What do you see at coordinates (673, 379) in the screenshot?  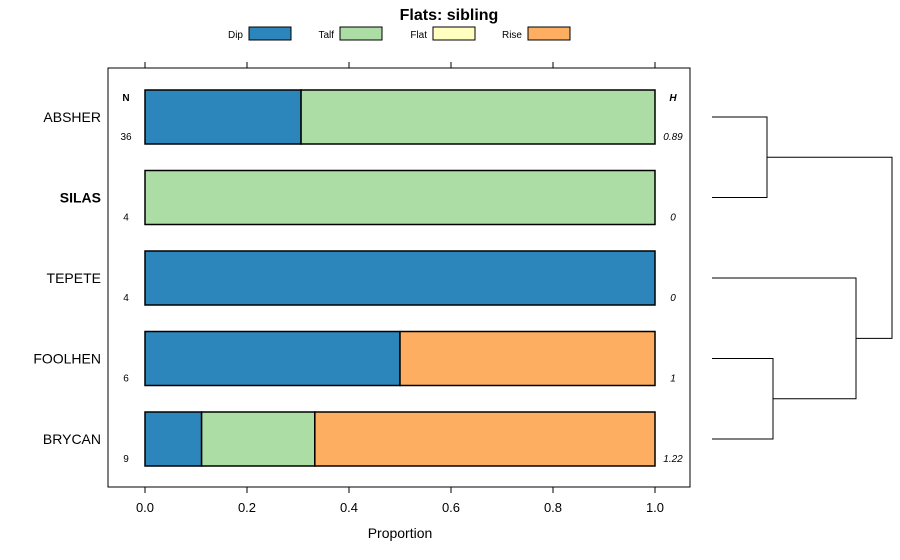 I see `h-value-foolhen: 1` at bounding box center [673, 379].